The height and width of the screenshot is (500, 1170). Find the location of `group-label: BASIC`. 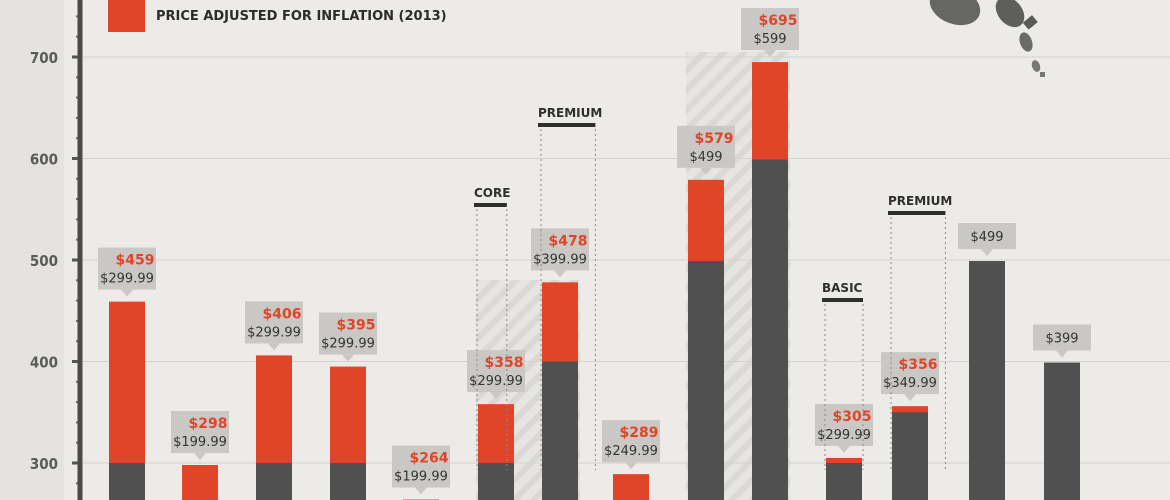

group-label: BASIC is located at coordinates (842, 288).